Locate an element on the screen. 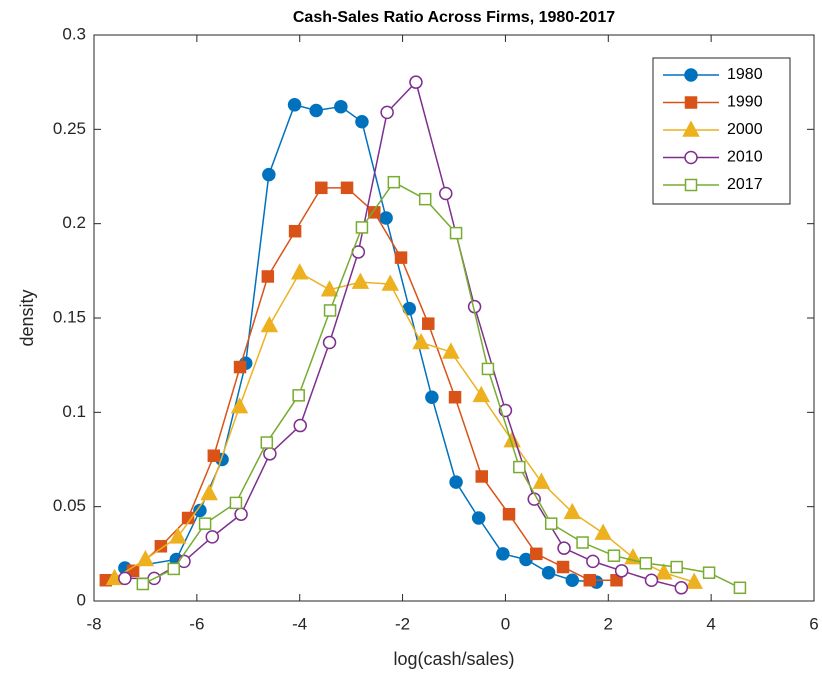 Image resolution: width=822 pixels, height=680 pixels. x-tick-label: -6 is located at coordinates (196, 623).